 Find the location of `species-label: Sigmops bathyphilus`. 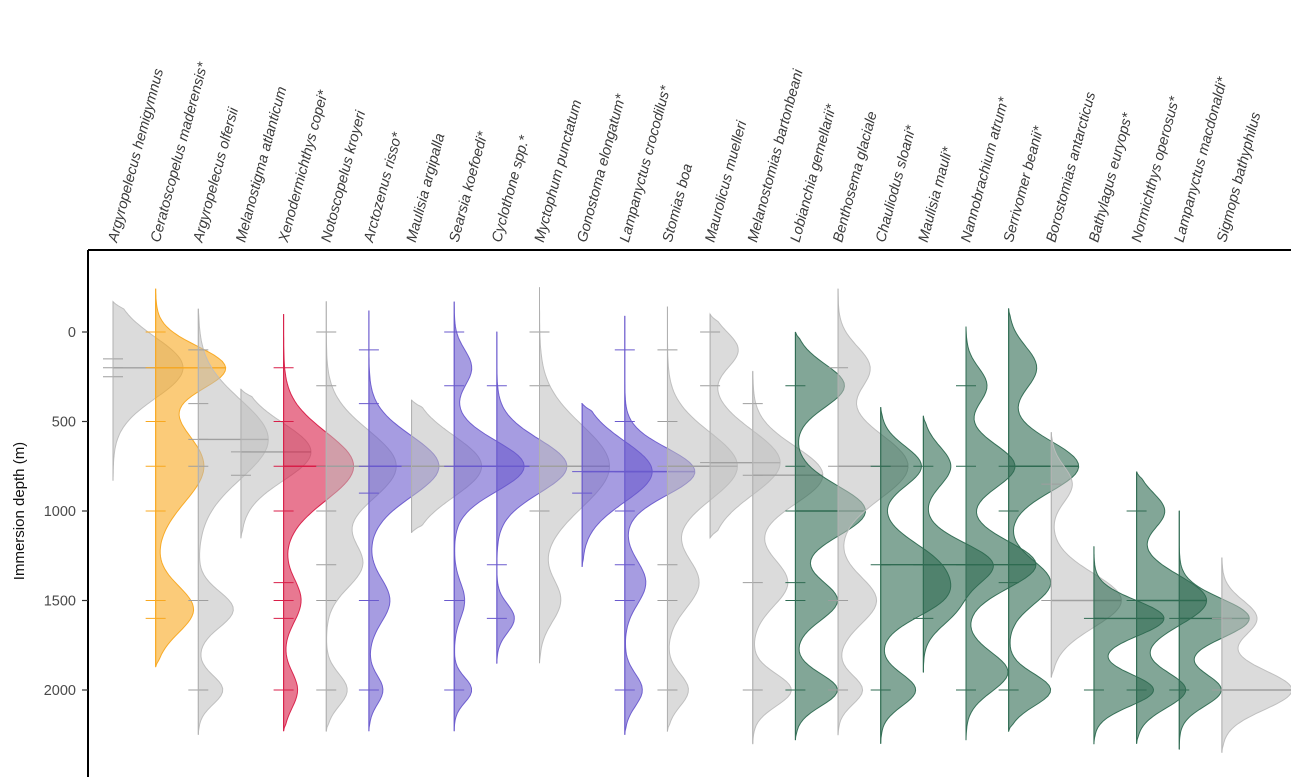

species-label: Sigmops bathyphilus is located at coordinates (1239, 177).